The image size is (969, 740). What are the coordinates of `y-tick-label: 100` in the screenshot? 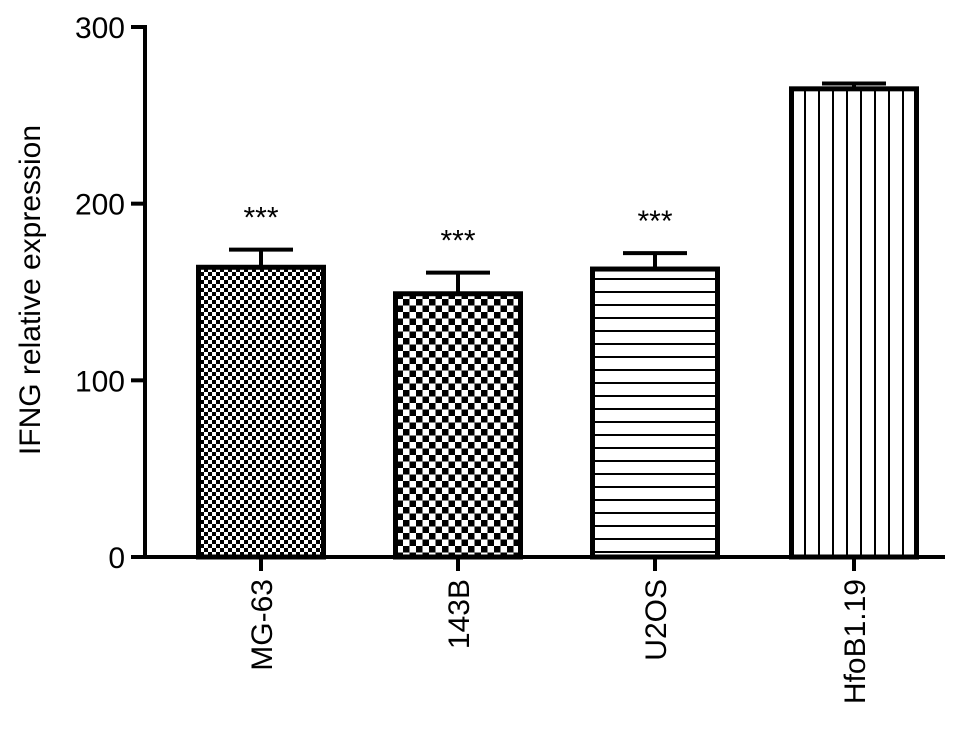 It's located at (100, 381).